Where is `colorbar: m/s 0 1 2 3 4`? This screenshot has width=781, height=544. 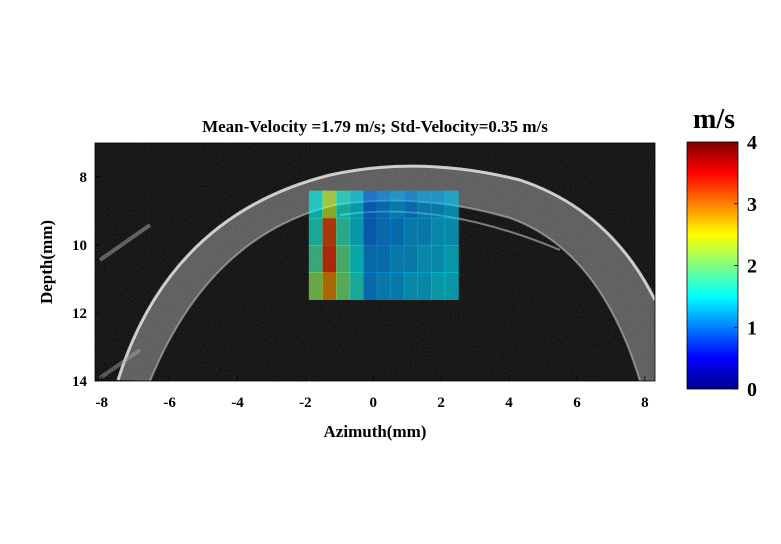 colorbar: m/s 0 1 2 3 4 is located at coordinates (721, 252).